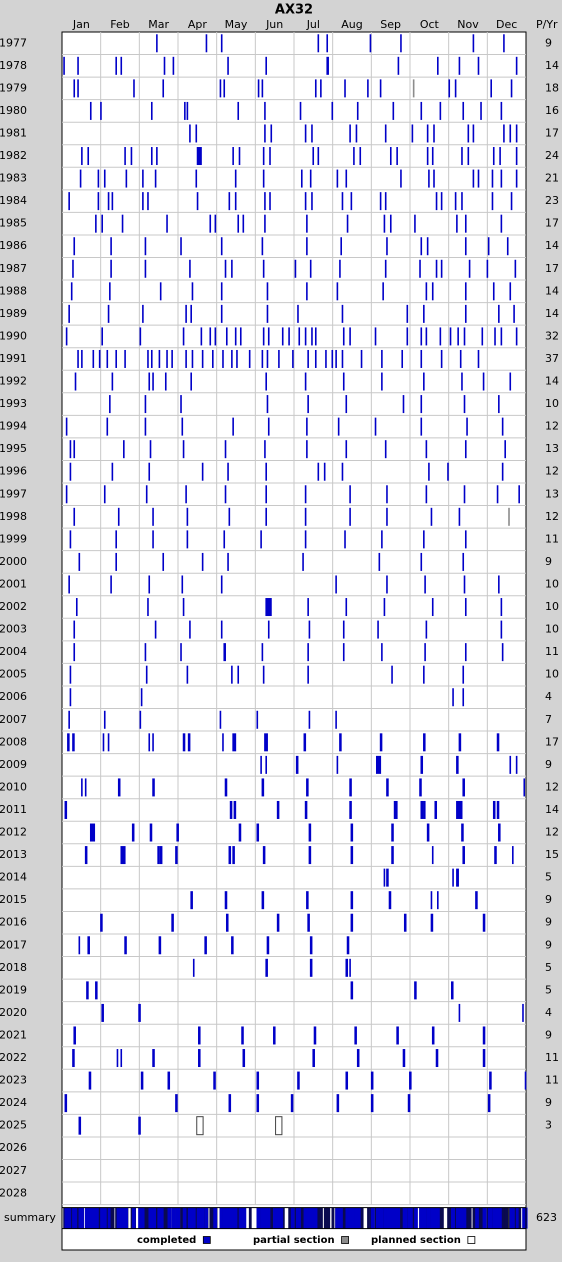 This screenshot has width=562, height=1262. Describe the element at coordinates (13, 178) in the screenshot. I see `year-label: 1983` at that location.